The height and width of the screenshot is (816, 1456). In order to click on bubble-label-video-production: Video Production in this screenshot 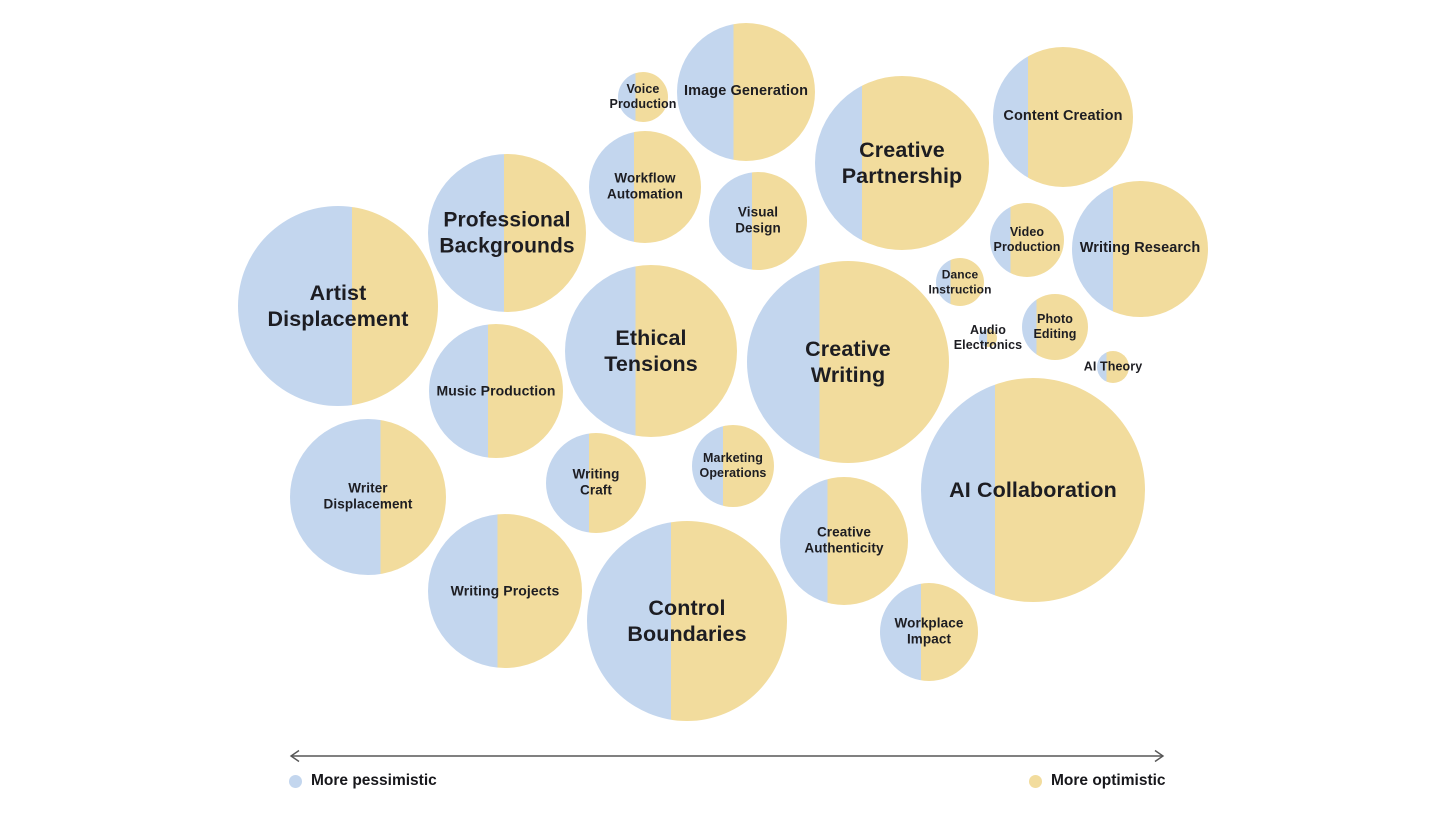, I will do `click(1027, 239)`.